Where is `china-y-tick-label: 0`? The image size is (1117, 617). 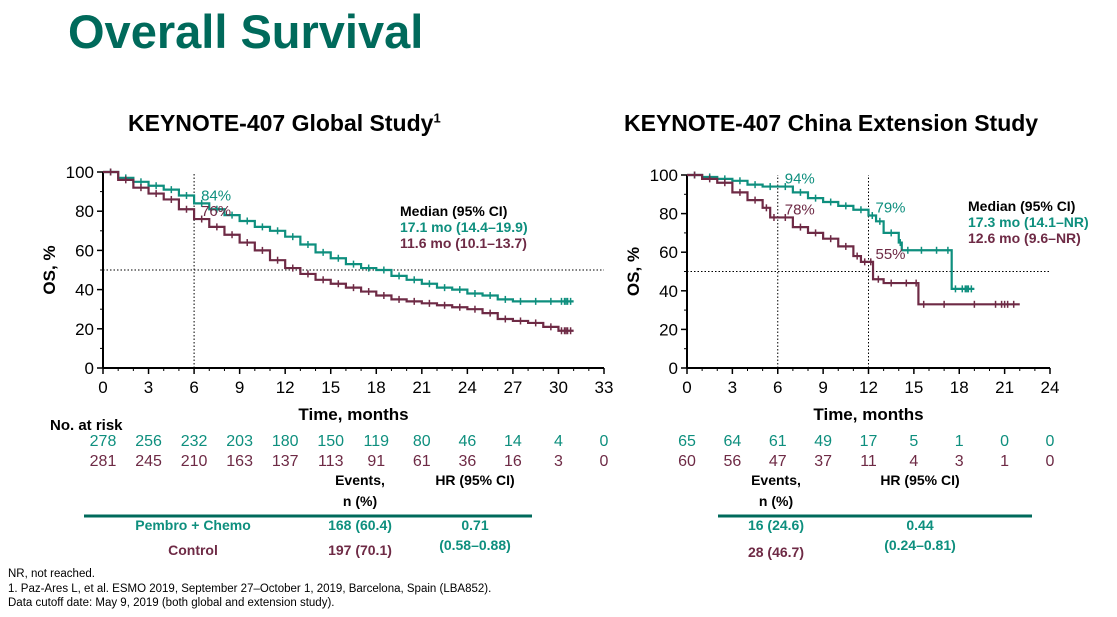
china-y-tick-label: 0 is located at coordinates (673, 368).